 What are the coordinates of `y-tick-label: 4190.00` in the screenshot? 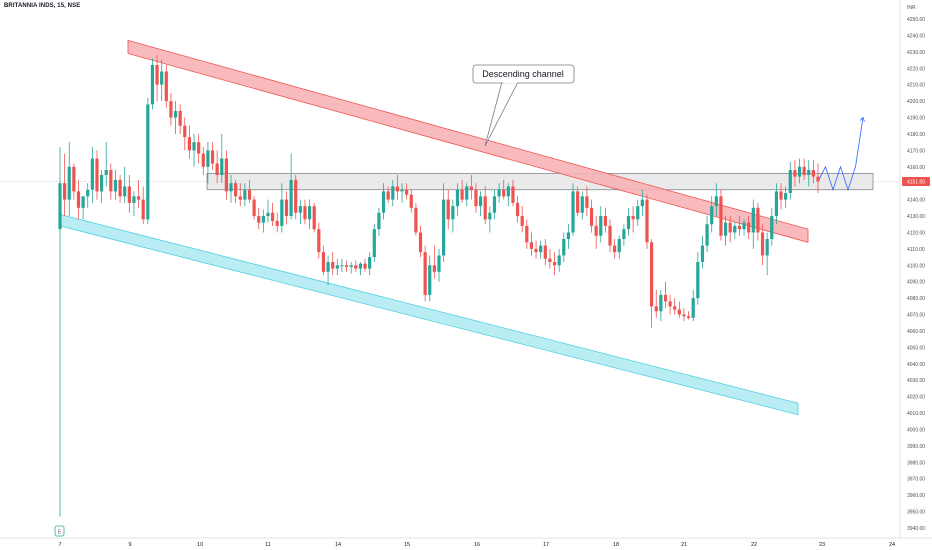 It's located at (916, 119).